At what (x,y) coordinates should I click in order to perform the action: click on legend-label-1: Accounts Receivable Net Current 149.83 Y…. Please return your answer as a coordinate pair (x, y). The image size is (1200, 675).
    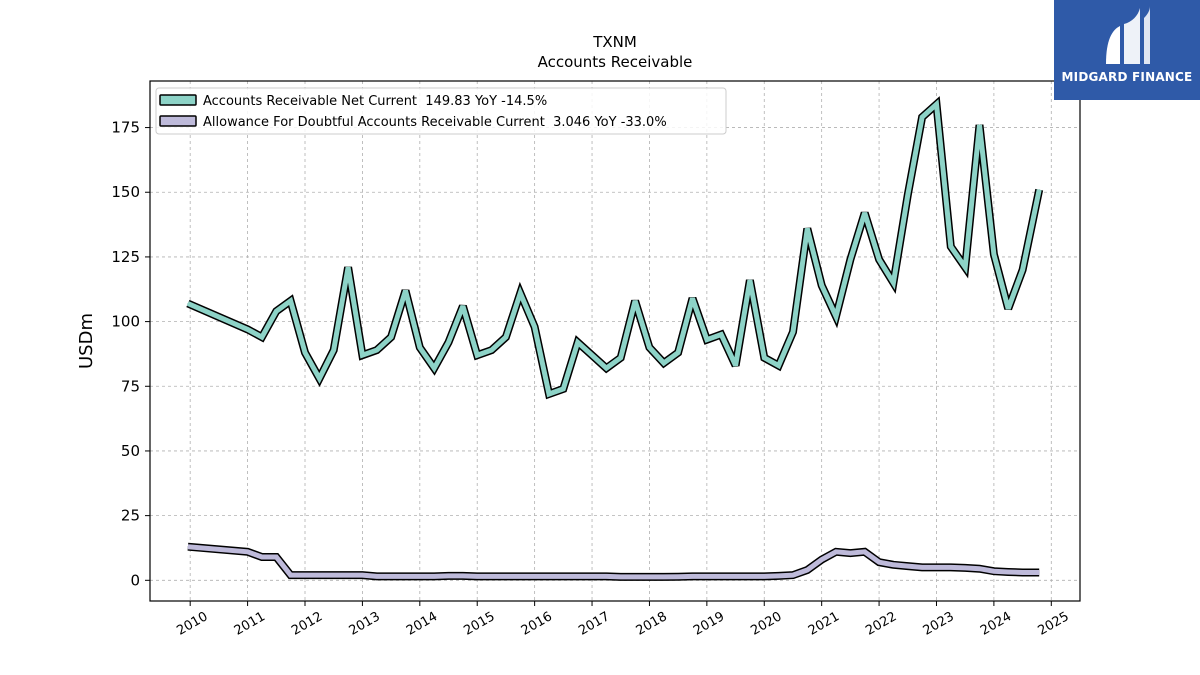
    Looking at the image, I should click on (375, 101).